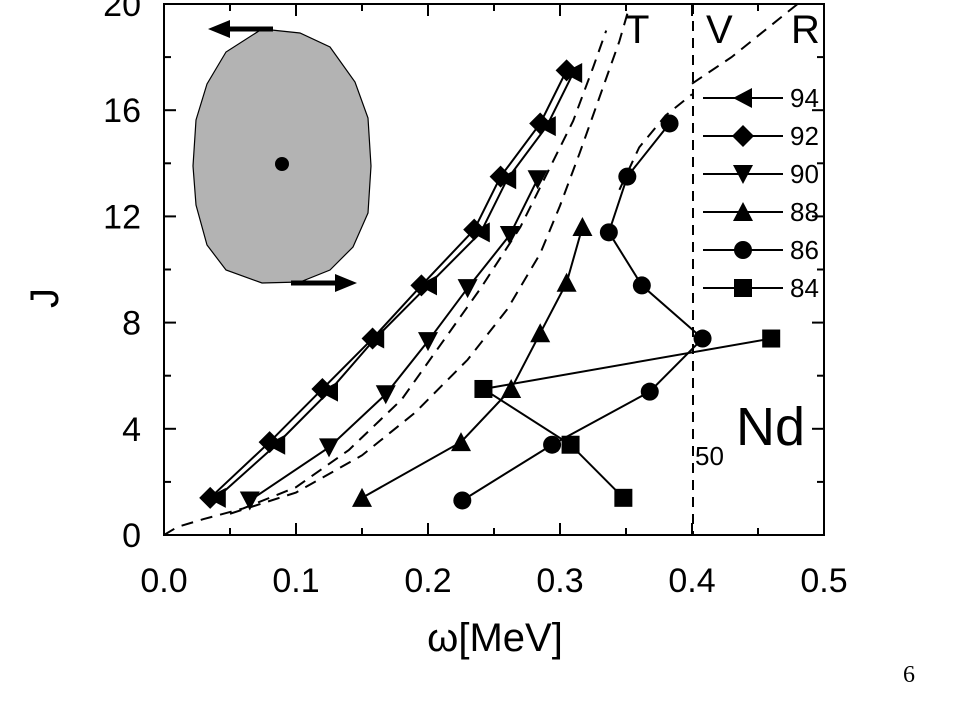 The image size is (960, 720). I want to click on y-tick-label: 12, so click(122, 217).